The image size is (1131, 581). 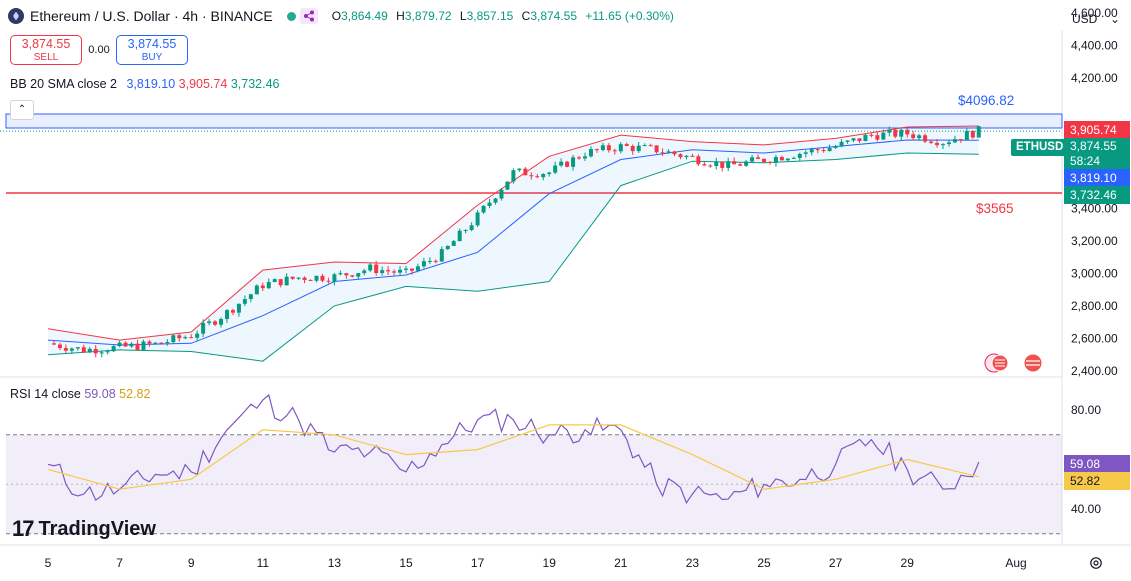 What do you see at coordinates (151, 16) in the screenshot?
I see `symbol-title: Ethereum / U.S. Dollar · 4h · BINANCE` at bounding box center [151, 16].